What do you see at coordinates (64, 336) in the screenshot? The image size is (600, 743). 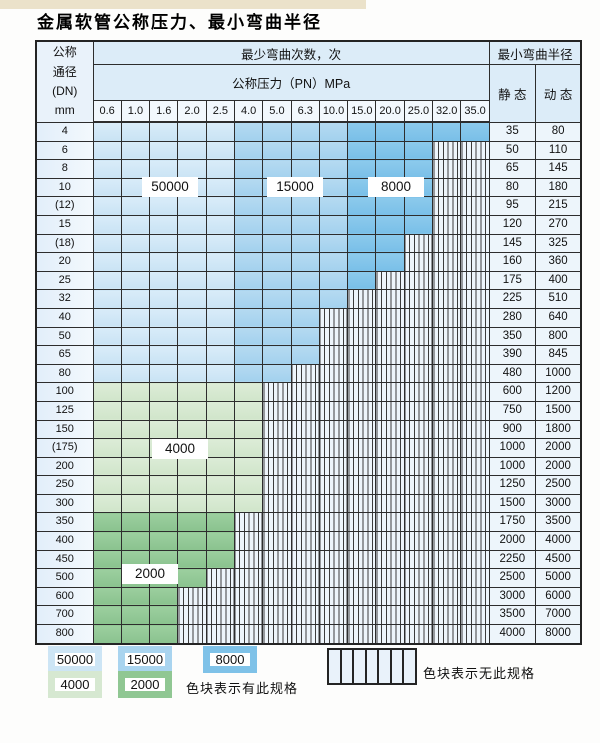 I see `dn-cell: 50` at bounding box center [64, 336].